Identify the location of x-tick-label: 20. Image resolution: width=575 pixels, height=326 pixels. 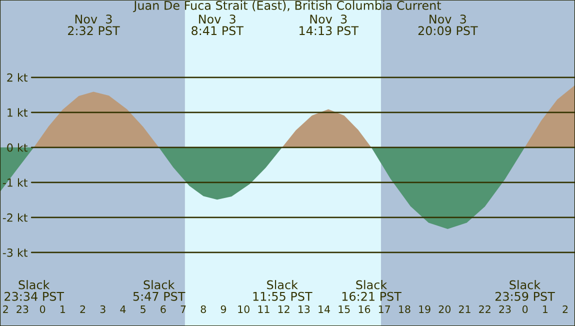
(444, 309).